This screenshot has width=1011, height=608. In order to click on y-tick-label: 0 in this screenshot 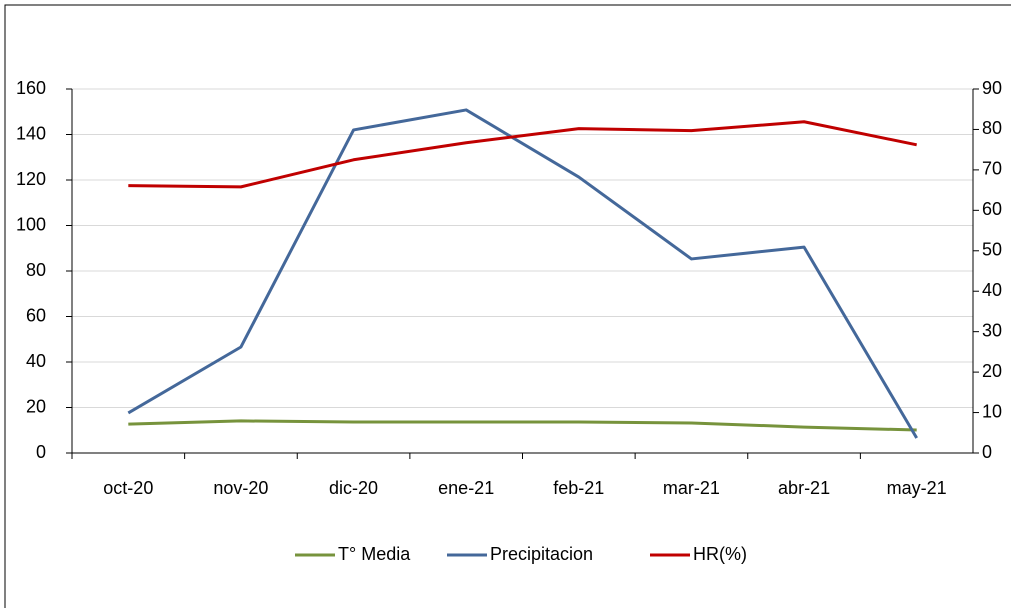, I will do `click(41, 452)`.